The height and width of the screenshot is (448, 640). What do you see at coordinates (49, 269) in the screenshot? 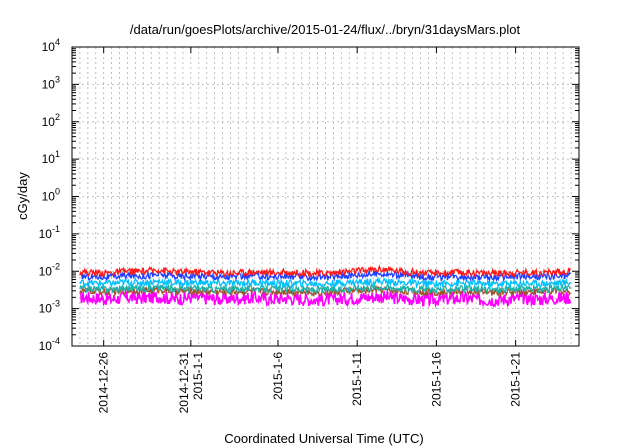
I see `y-tick-label: 10⁻²` at bounding box center [49, 269].